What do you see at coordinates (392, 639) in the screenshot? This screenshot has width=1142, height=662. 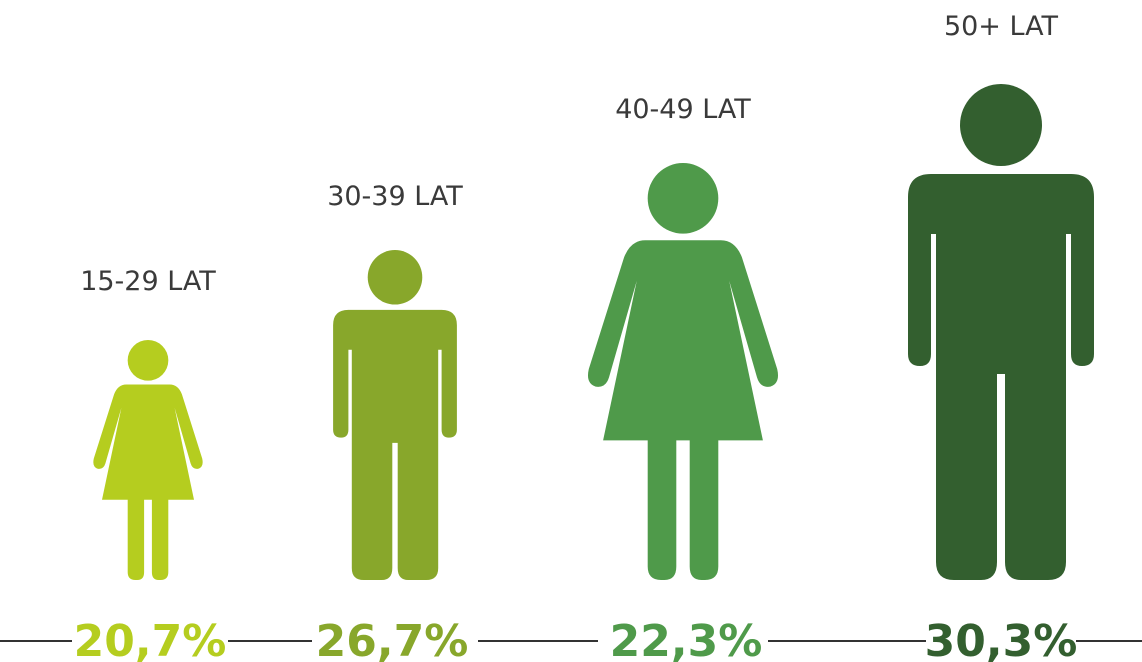 I see `value-label: 26,7%` at bounding box center [392, 639].